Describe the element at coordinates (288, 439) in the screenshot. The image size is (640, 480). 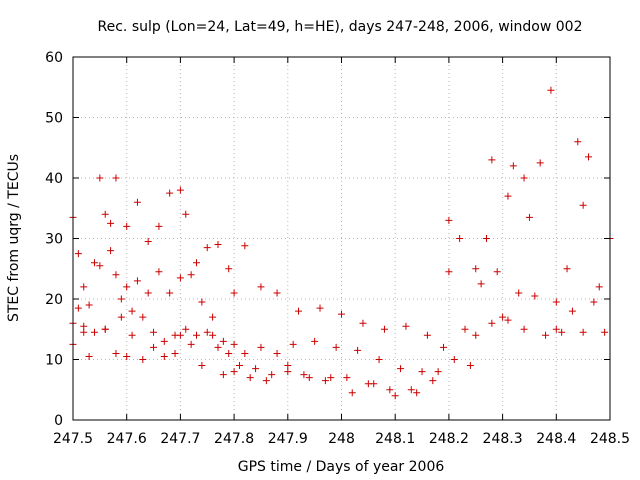
I see `x-tick-label: 247.9` at that location.